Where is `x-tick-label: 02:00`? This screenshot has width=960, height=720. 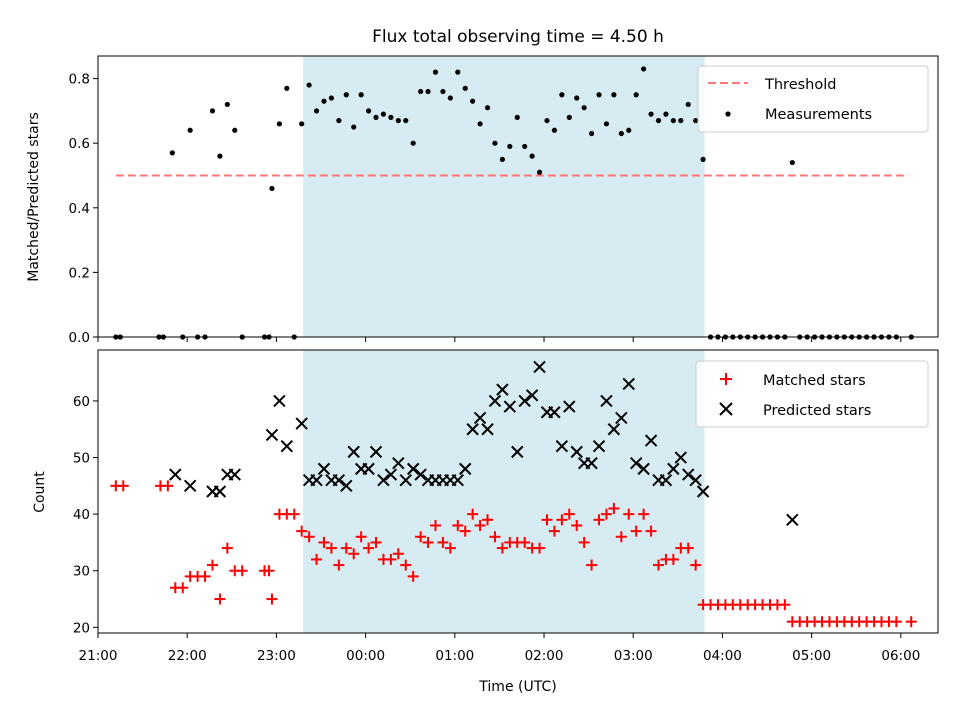
x-tick-label: 02:00 is located at coordinates (544, 656).